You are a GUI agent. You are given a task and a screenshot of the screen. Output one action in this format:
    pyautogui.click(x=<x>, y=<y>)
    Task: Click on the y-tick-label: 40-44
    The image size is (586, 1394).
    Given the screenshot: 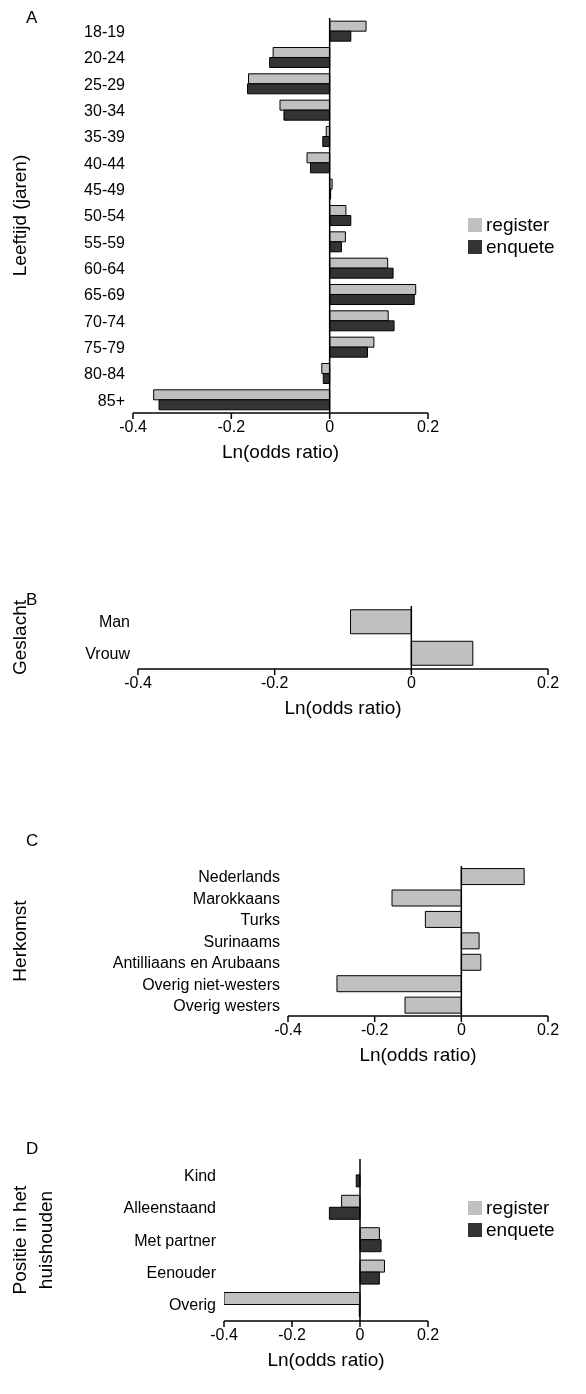 What is the action you would take?
    pyautogui.click(x=105, y=163)
    